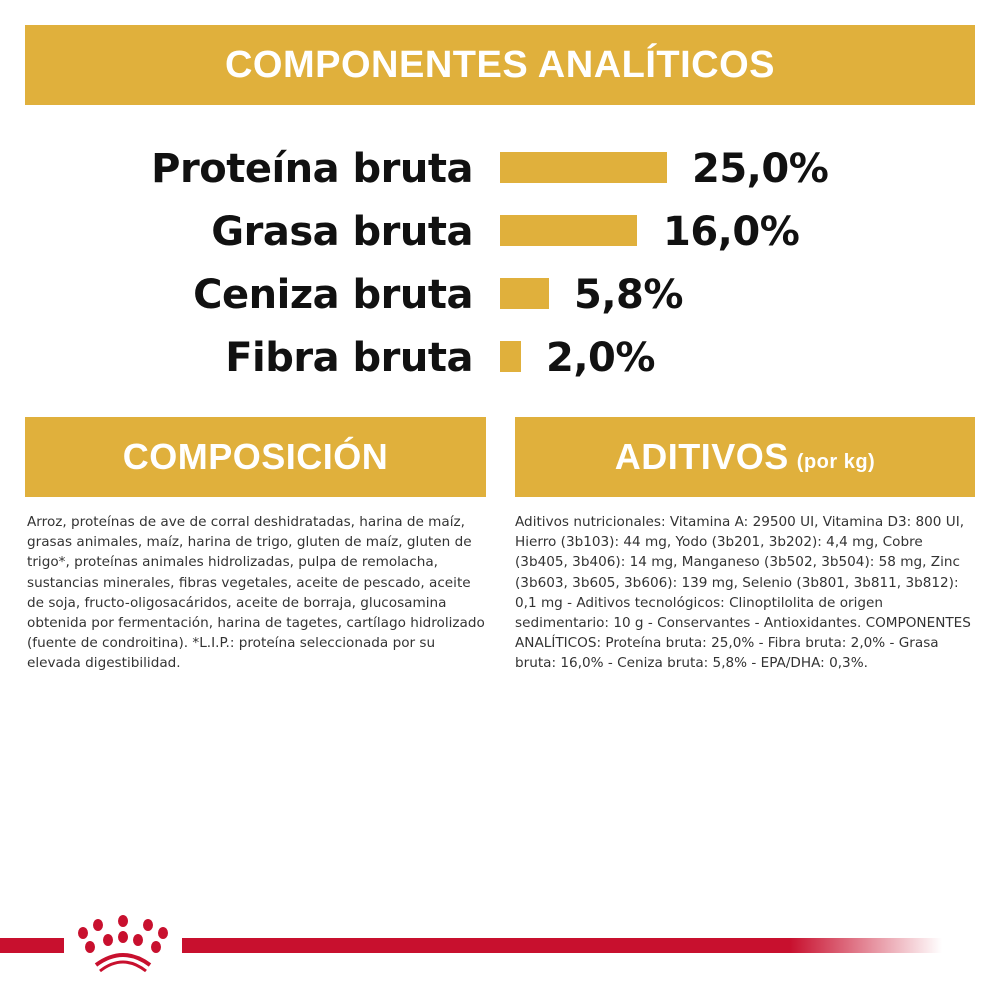 The image size is (1000, 1000). I want to click on chart-row-value: 2,0%, so click(600, 358).